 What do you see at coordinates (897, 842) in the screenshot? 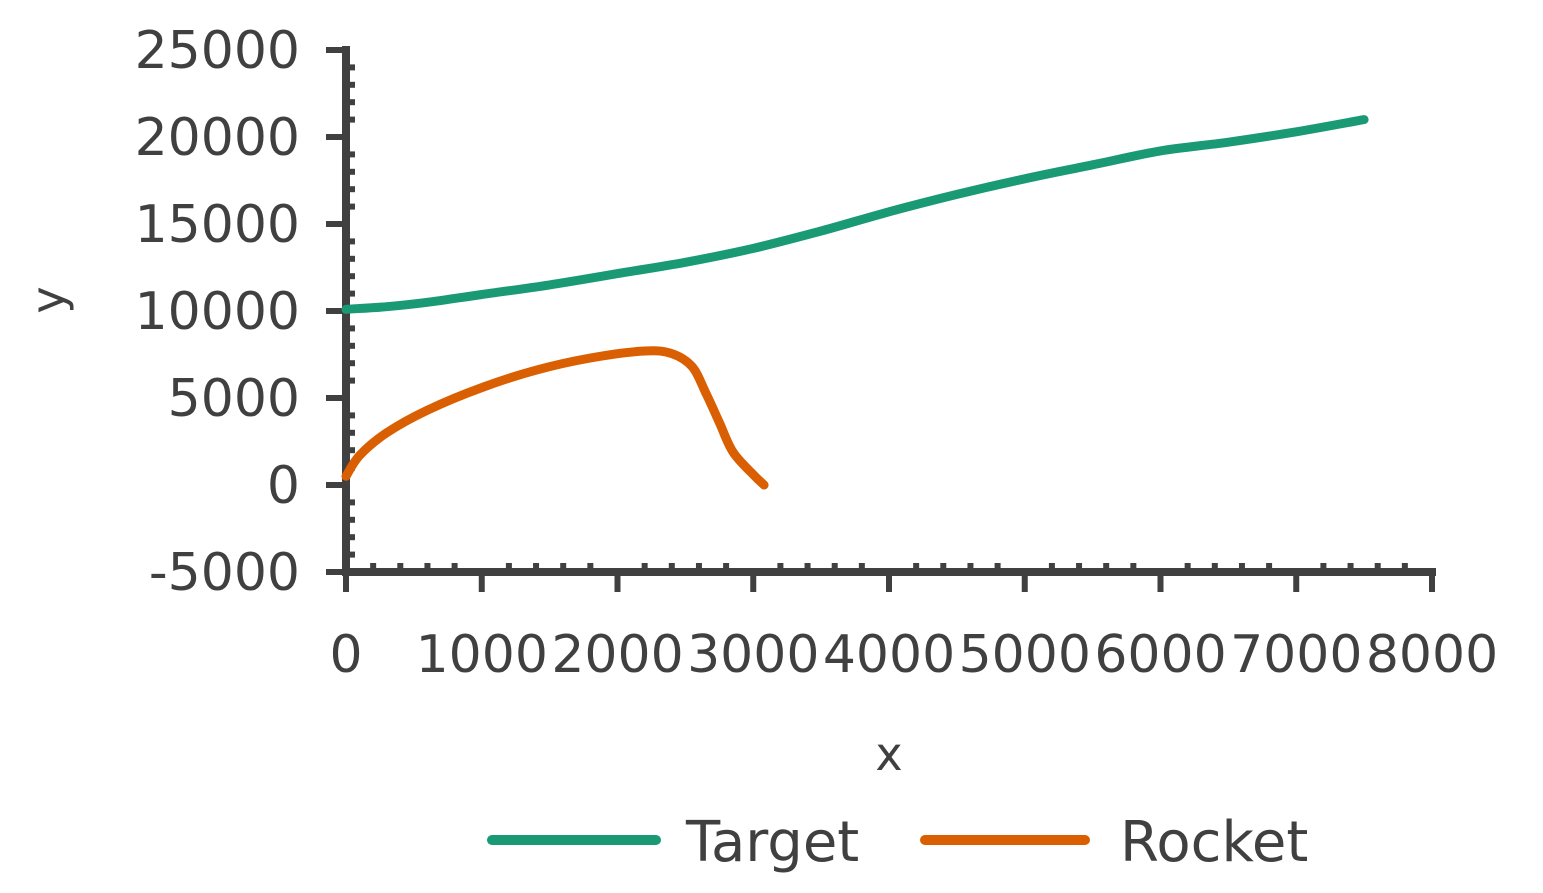
I see `legend: Target Rocket` at bounding box center [897, 842].